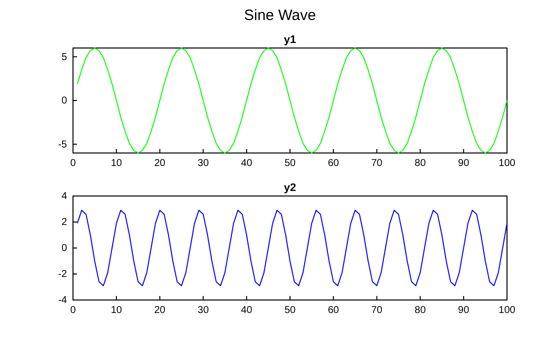 This screenshot has height=337, width=560. What do you see at coordinates (290, 188) in the screenshot?
I see `chart-title: y2` at bounding box center [290, 188].